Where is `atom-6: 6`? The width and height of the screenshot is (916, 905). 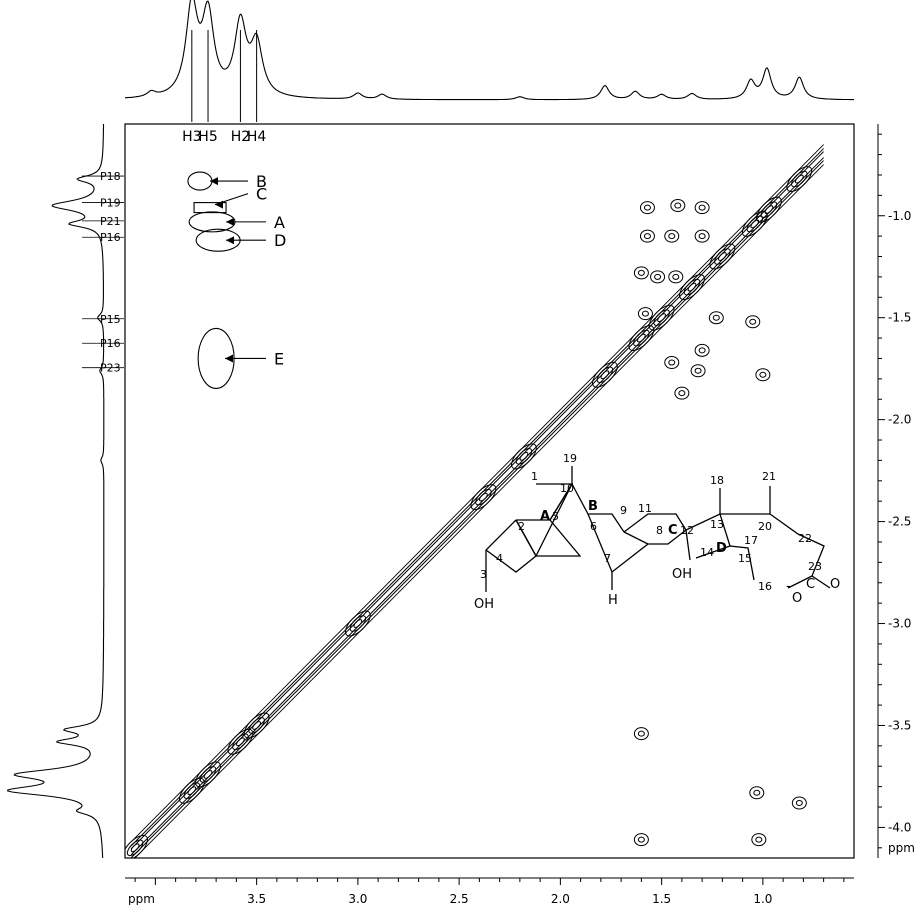 atom-6: 6 is located at coordinates (593, 526).